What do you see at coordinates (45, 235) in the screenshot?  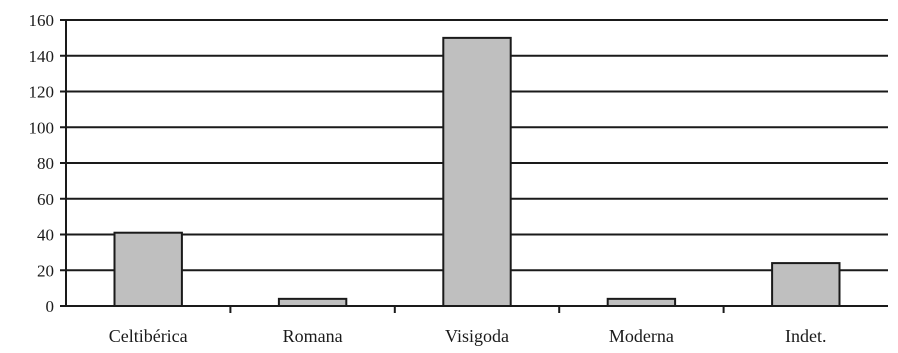 I see `y-tick-label: 40` at bounding box center [45, 235].